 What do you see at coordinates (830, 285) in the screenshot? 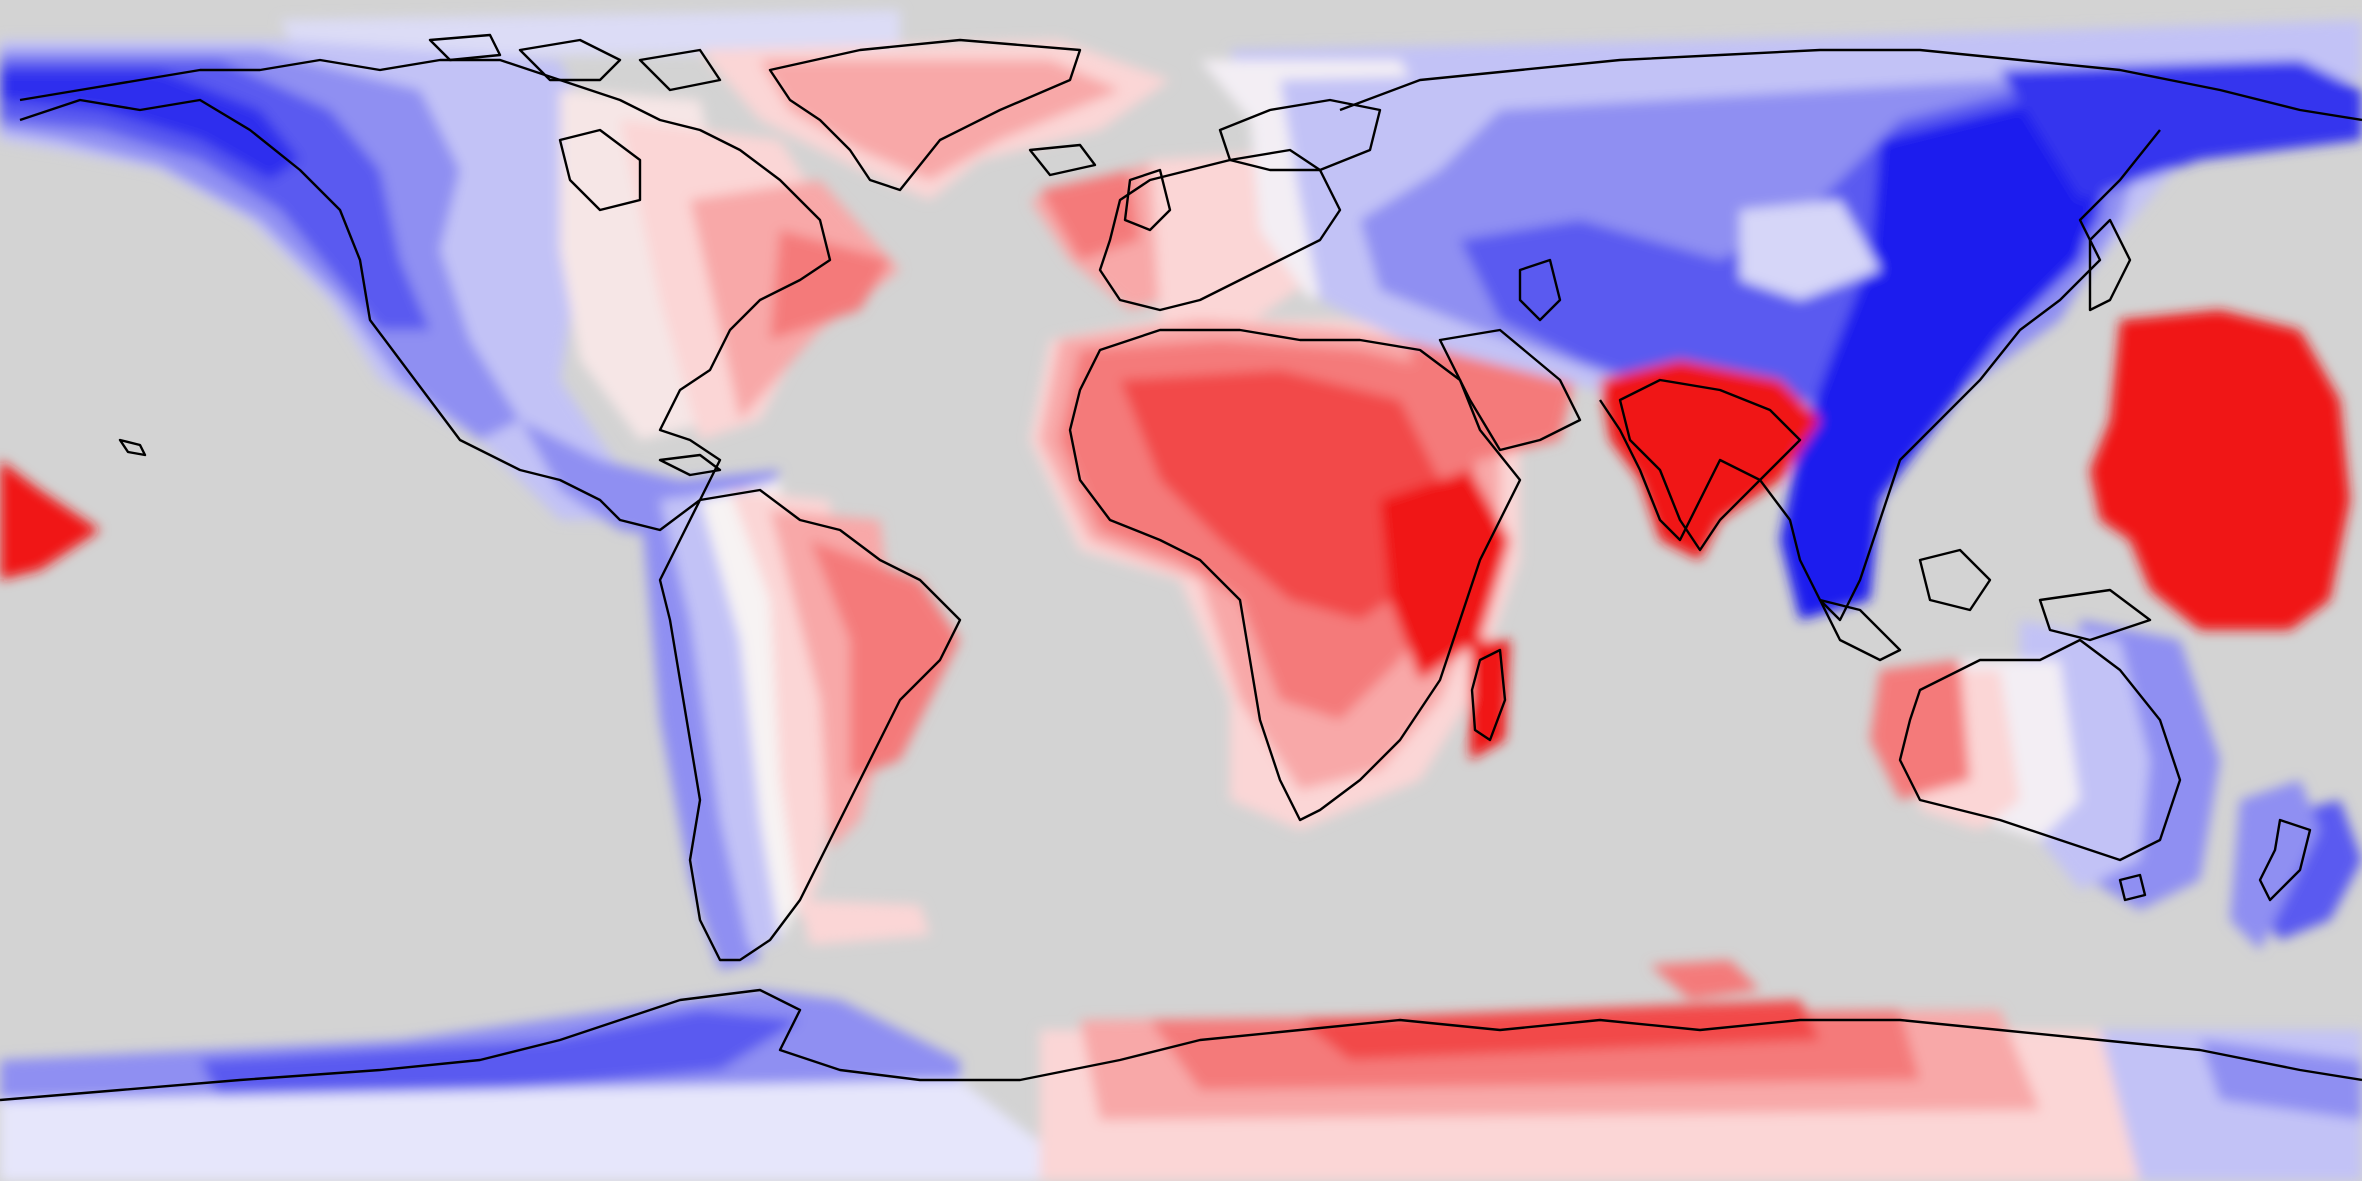
I see `na-east-field-red` at bounding box center [830, 285].